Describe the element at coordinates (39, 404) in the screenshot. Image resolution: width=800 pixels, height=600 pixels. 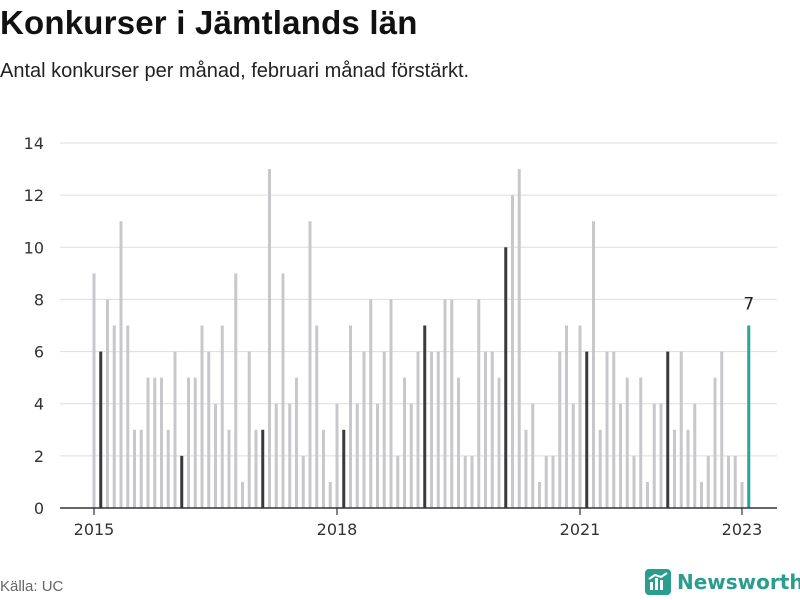
I see `y-tick-label: 4` at that location.